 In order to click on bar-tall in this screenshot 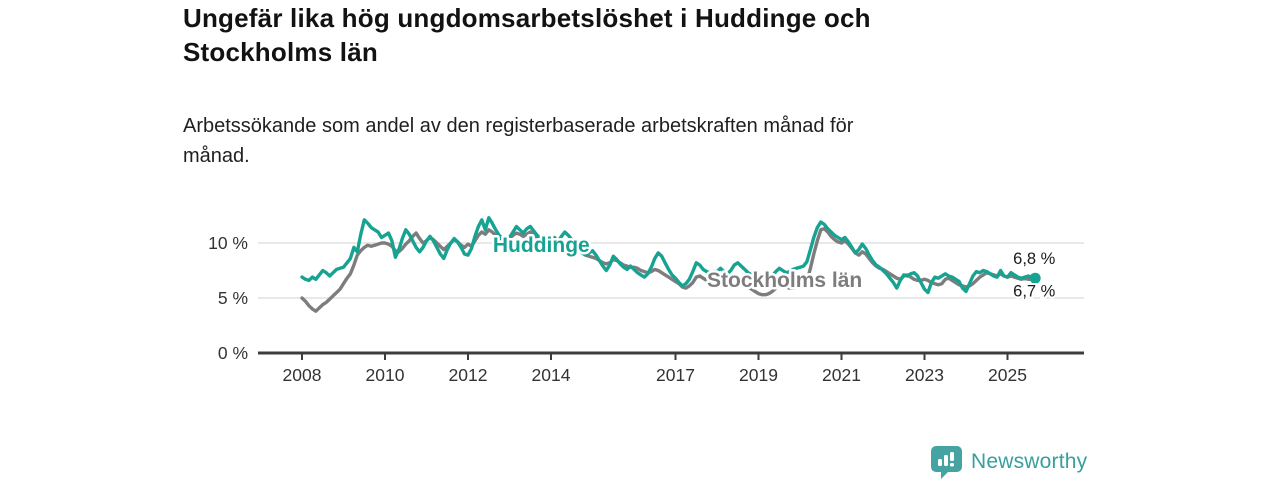, I will do `click(946, 460)`.